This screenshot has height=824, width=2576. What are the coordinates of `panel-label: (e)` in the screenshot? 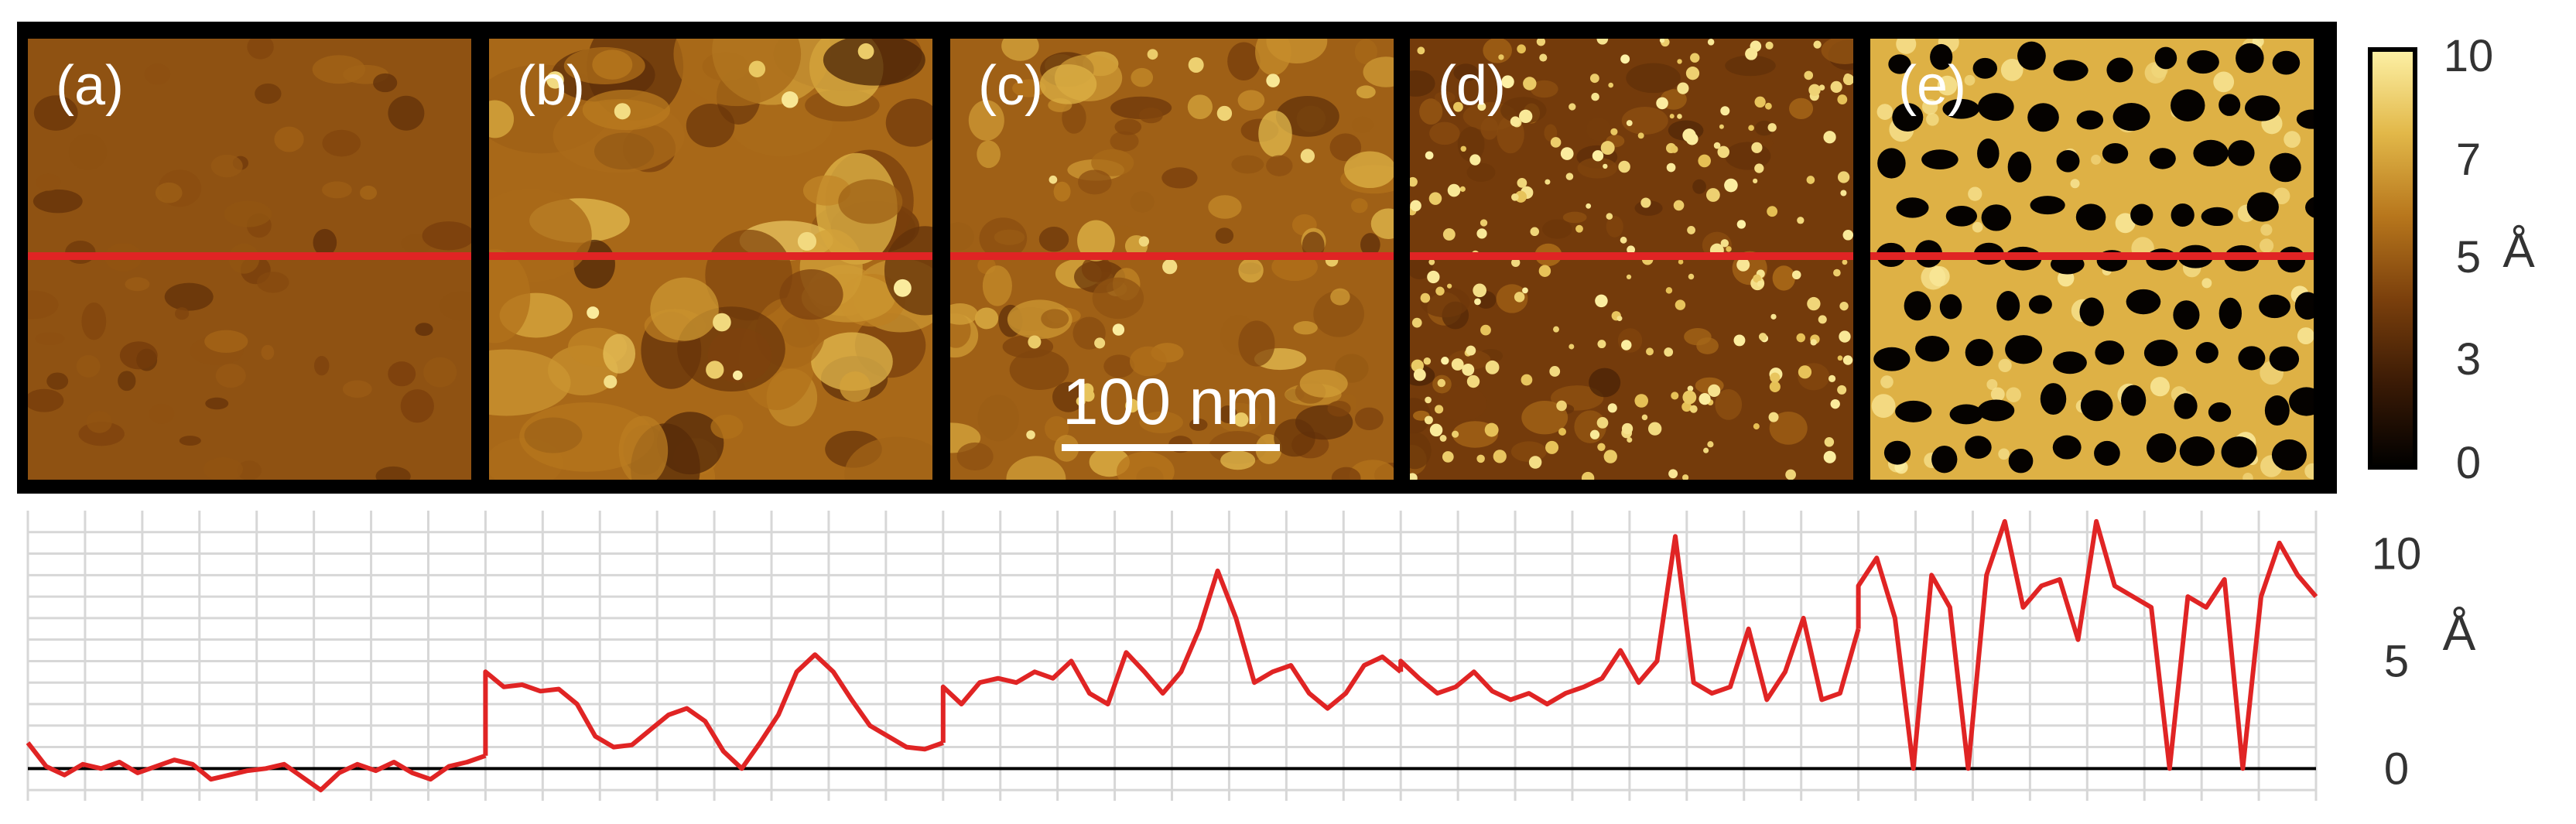 It's located at (1932, 86).